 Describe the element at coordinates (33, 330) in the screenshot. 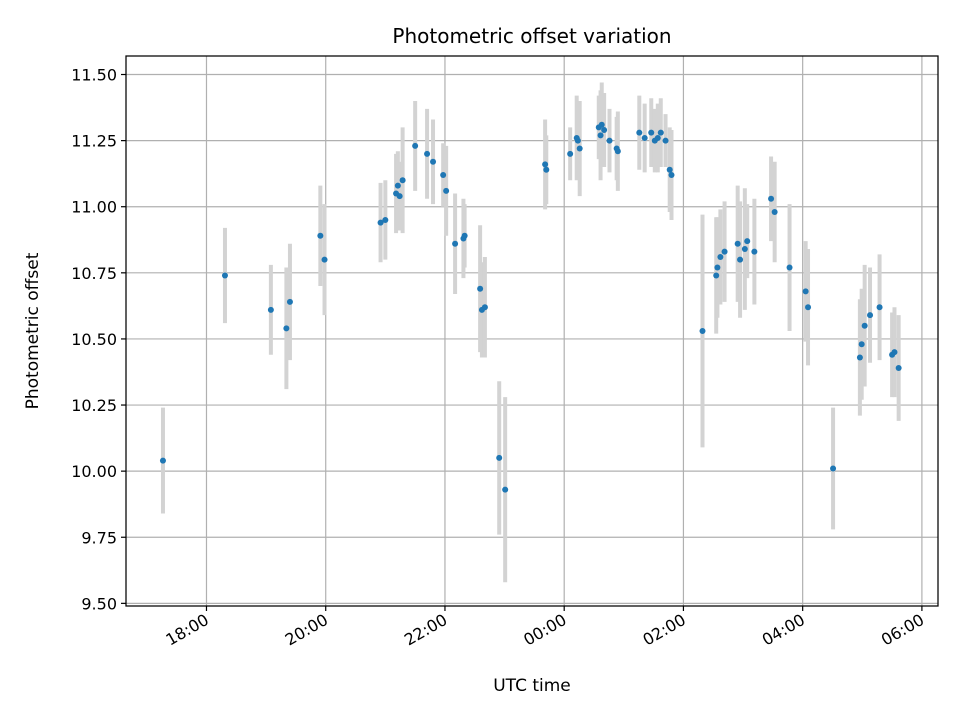

I see `y-axis-title: Photometric offset` at that location.